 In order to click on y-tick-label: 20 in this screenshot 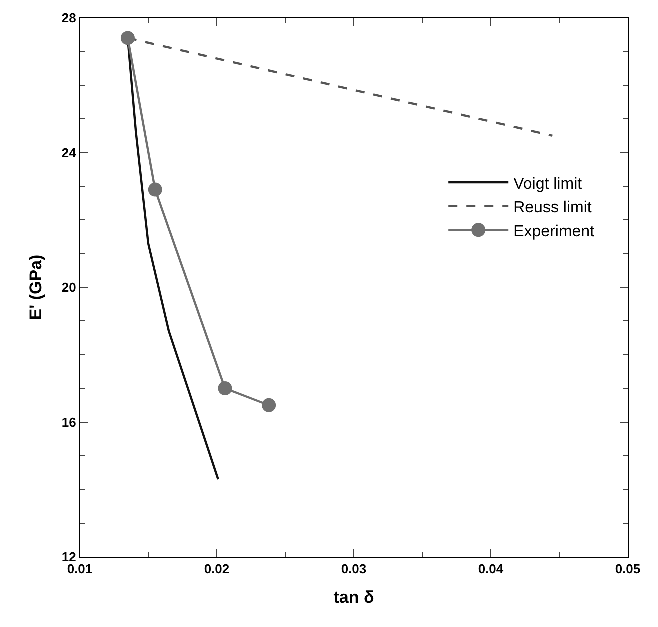, I will do `click(69, 288)`.